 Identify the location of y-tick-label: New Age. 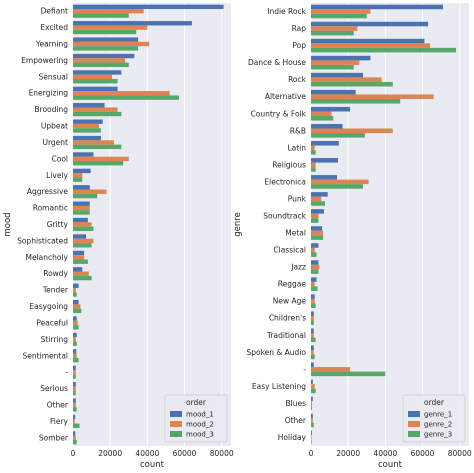
(290, 301).